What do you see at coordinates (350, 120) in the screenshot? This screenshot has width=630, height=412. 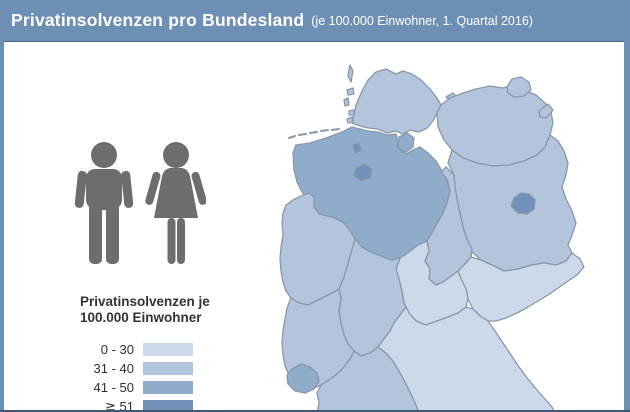 I see `state-nordstrand-island` at bounding box center [350, 120].